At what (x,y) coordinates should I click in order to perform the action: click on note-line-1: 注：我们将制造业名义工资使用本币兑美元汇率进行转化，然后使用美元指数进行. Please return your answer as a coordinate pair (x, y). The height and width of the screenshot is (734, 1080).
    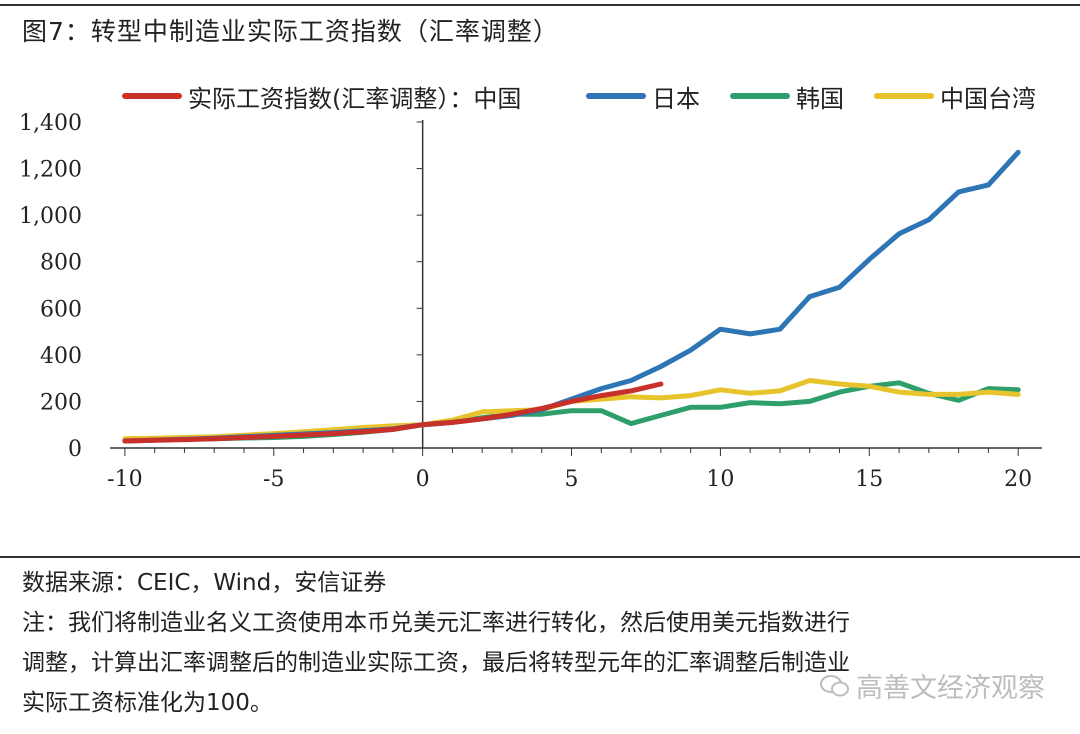
    Looking at the image, I should click on (436, 623).